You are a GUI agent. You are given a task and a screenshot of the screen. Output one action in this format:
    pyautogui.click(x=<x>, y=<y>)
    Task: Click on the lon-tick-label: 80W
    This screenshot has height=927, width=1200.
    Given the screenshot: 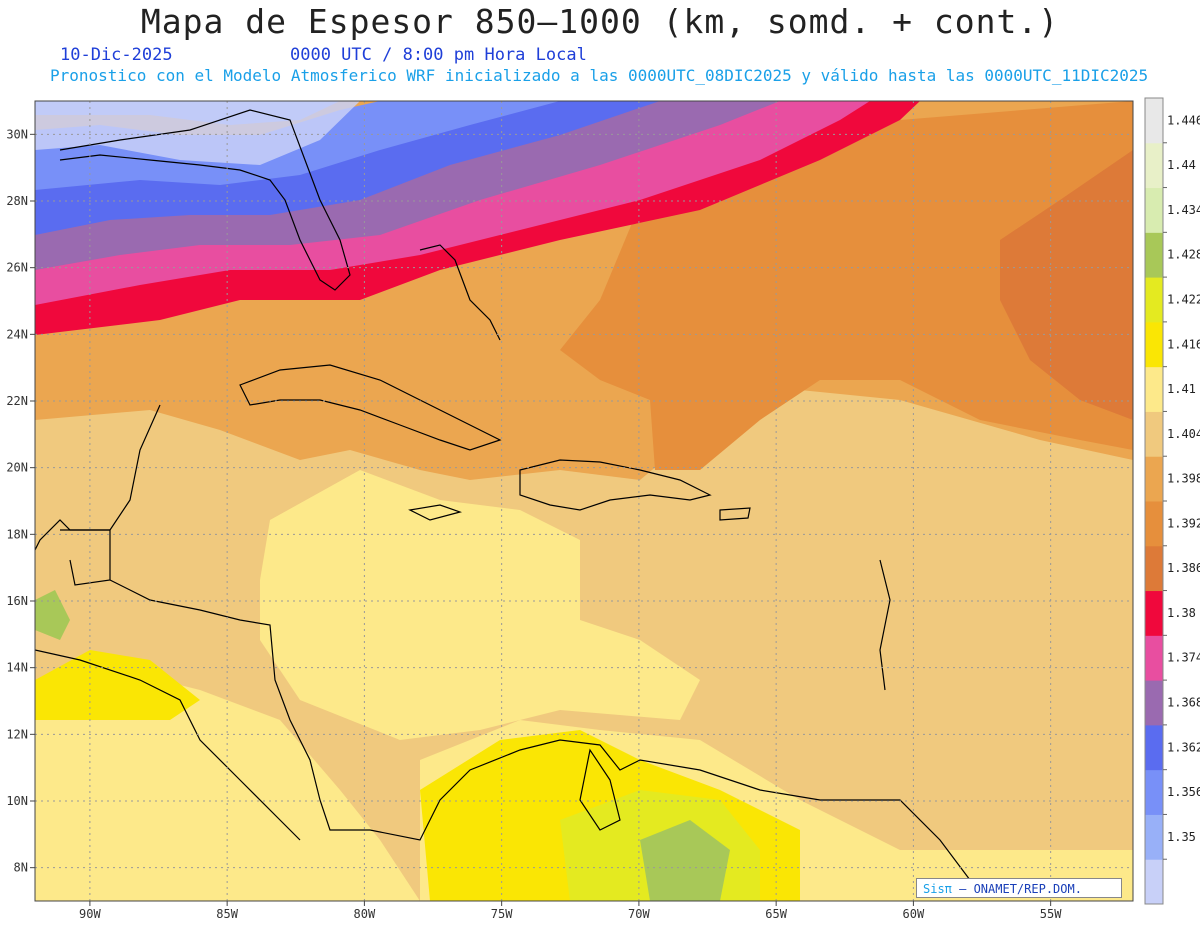 What is the action you would take?
    pyautogui.click(x=365, y=914)
    